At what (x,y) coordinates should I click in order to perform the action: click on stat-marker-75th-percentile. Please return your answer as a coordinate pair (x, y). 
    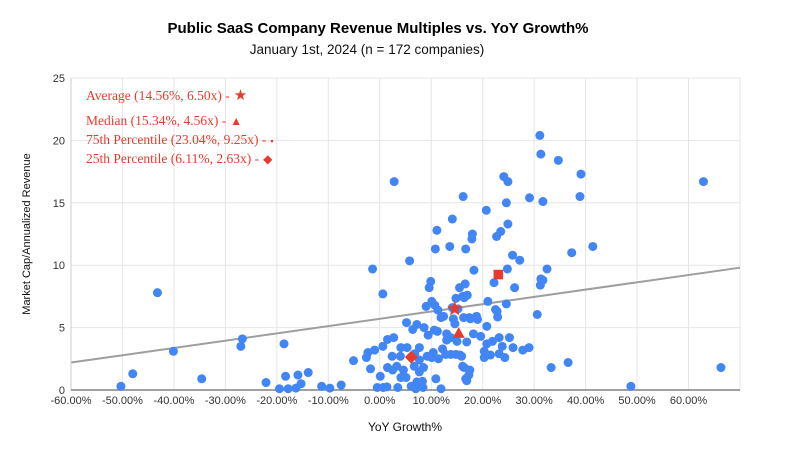
    Looking at the image, I should click on (498, 274).